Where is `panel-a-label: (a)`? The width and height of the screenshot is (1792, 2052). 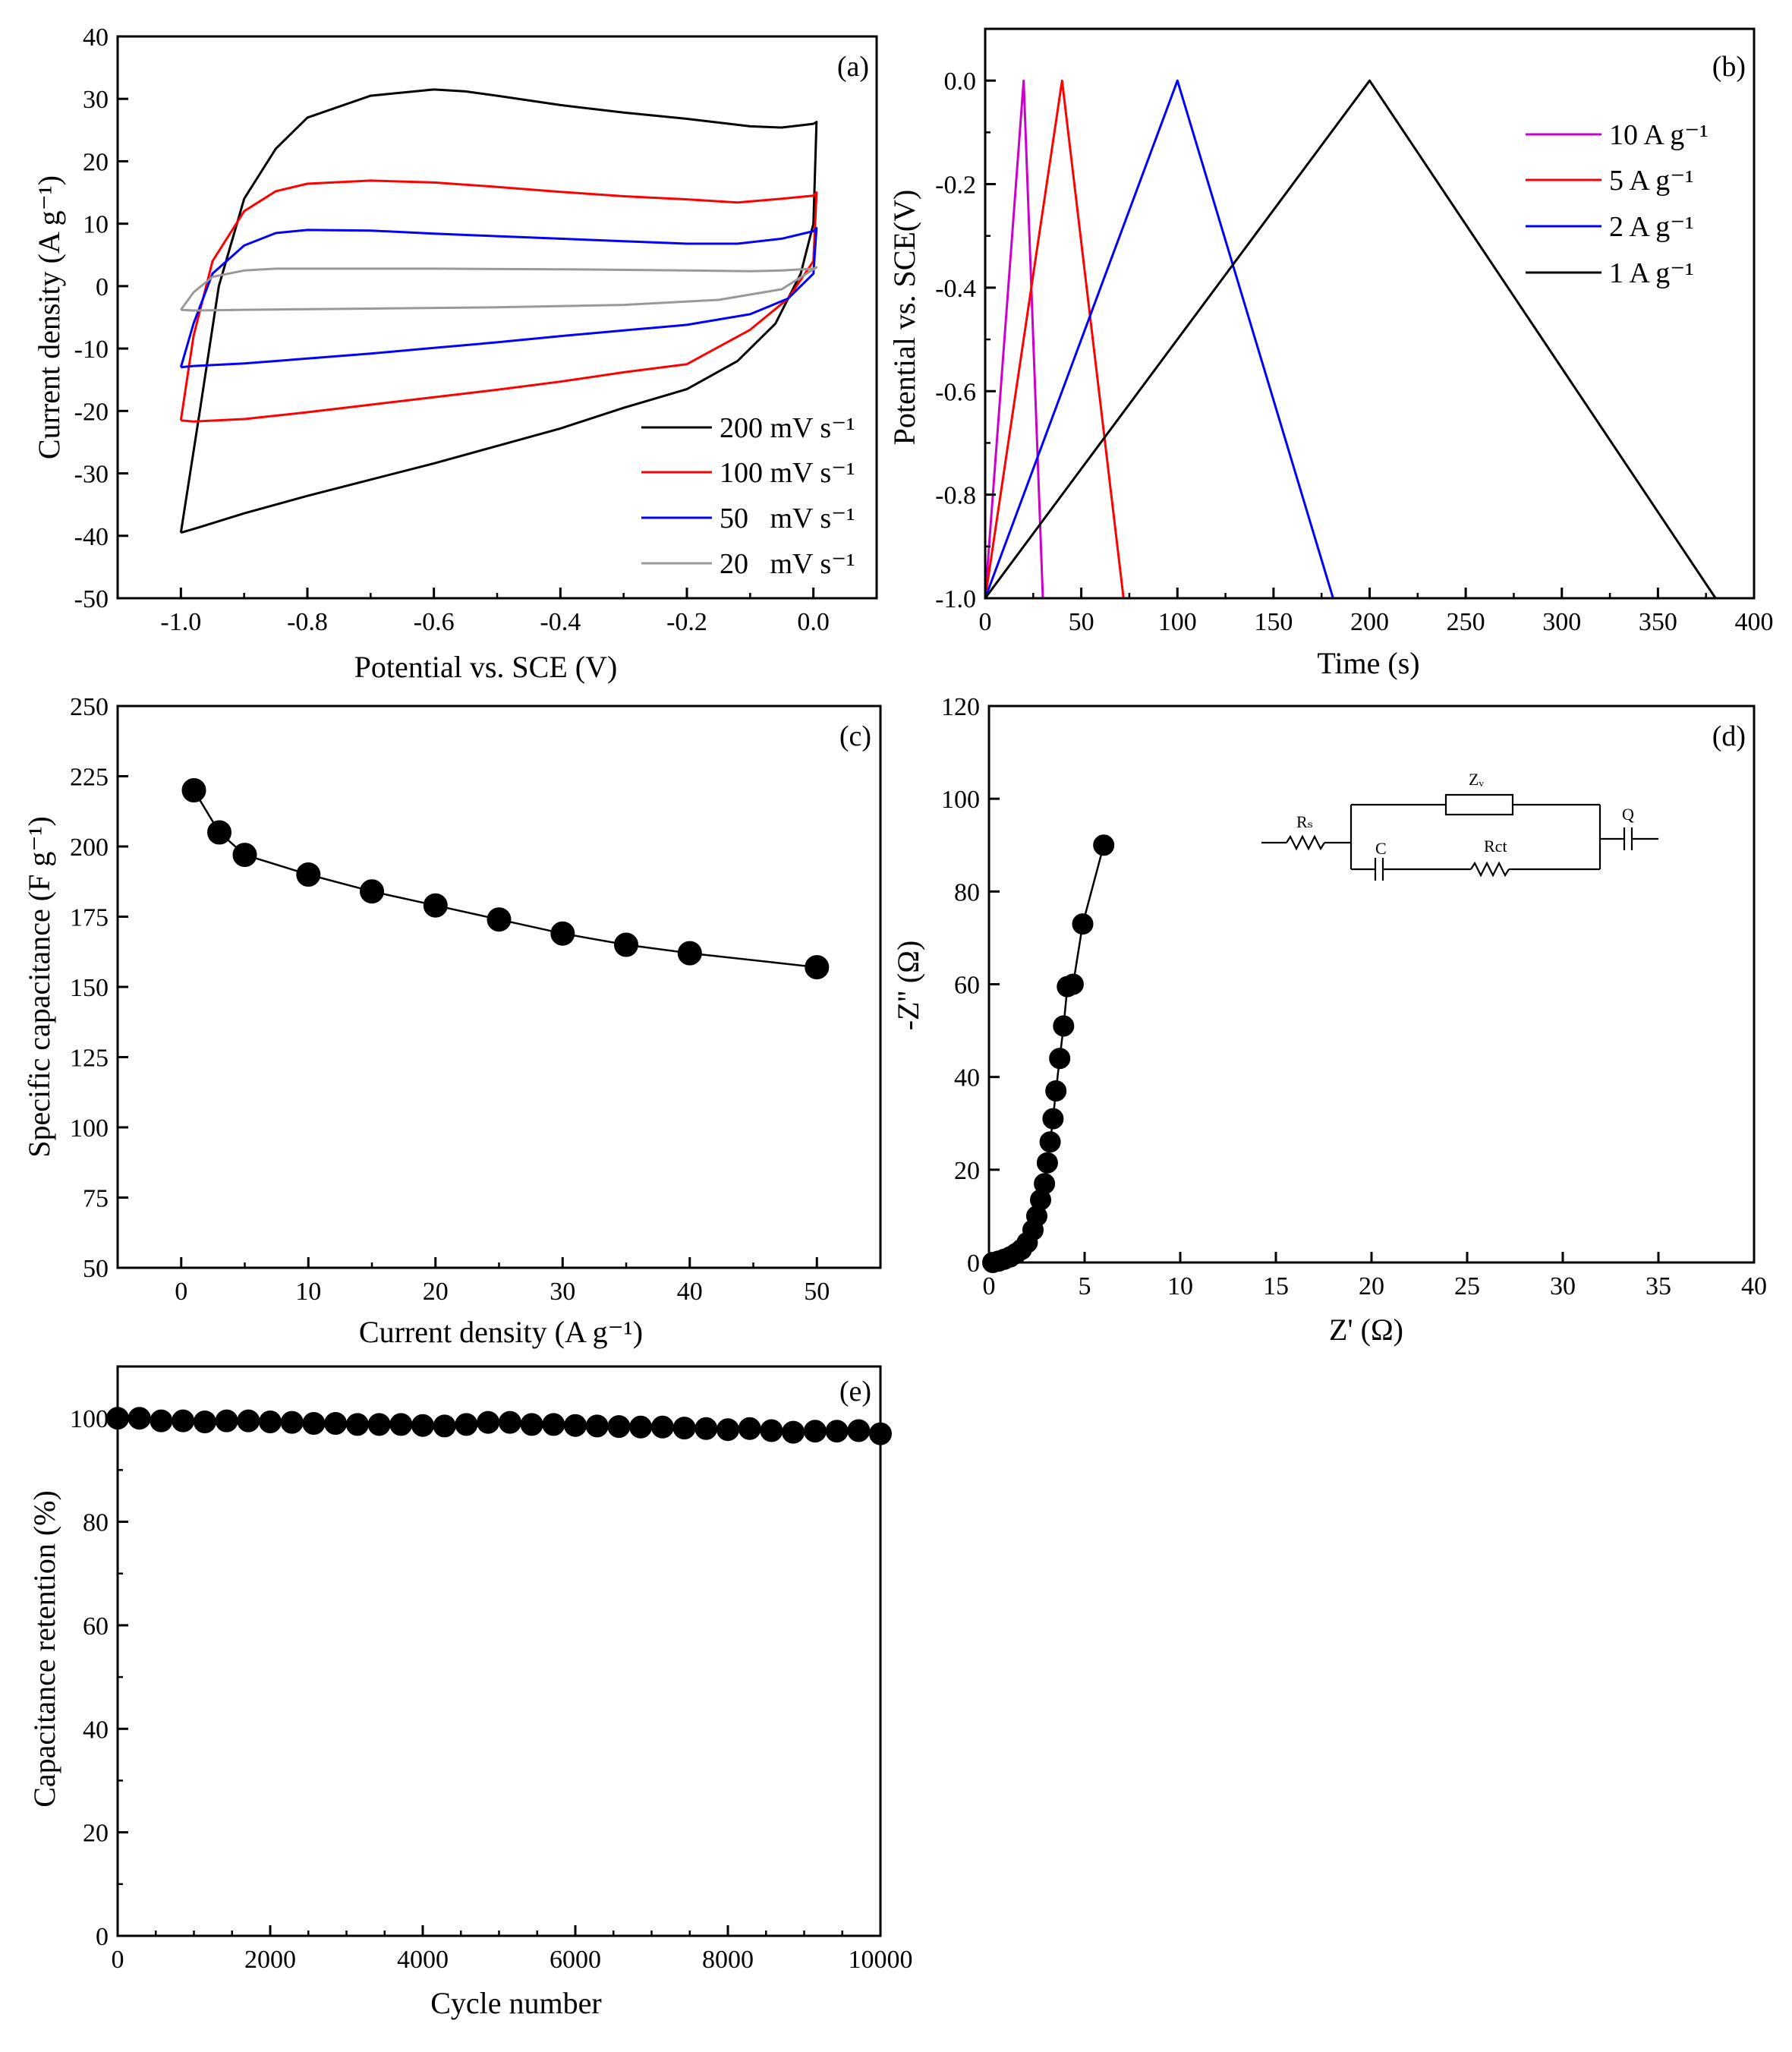 panel-a-label: (a) is located at coordinates (853, 67).